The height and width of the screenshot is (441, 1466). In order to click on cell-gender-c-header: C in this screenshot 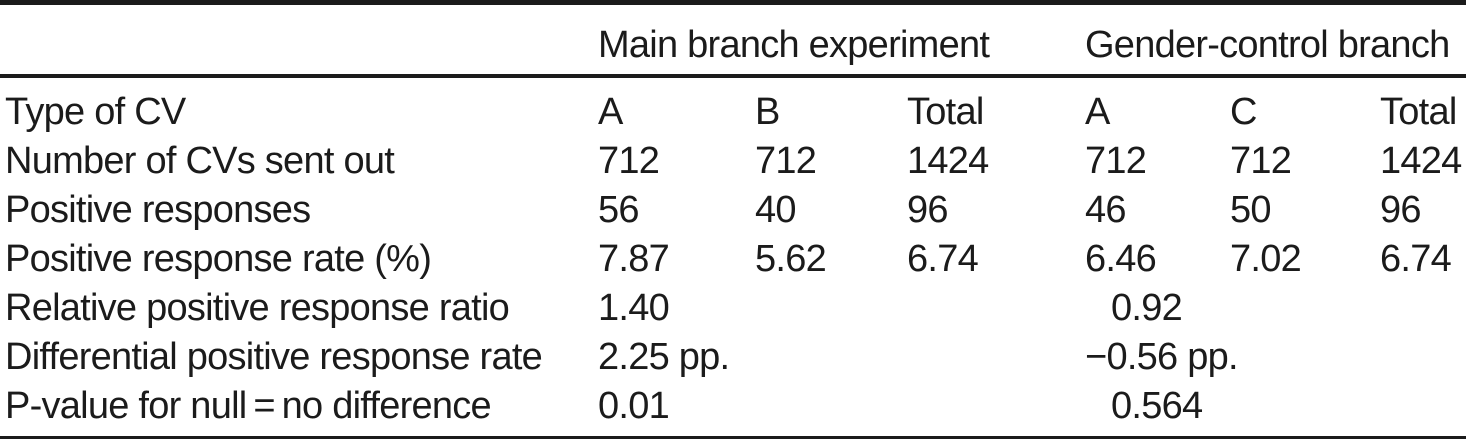, I will do `click(1243, 112)`.